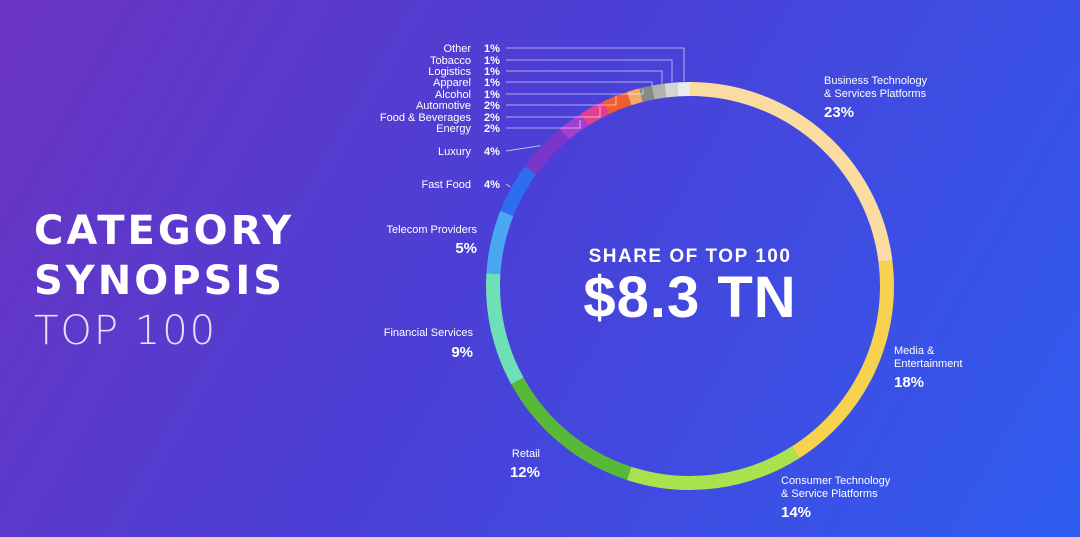 The width and height of the screenshot is (1080, 537). Describe the element at coordinates (508, 185) in the screenshot. I see `leader-line-fast-food` at that location.